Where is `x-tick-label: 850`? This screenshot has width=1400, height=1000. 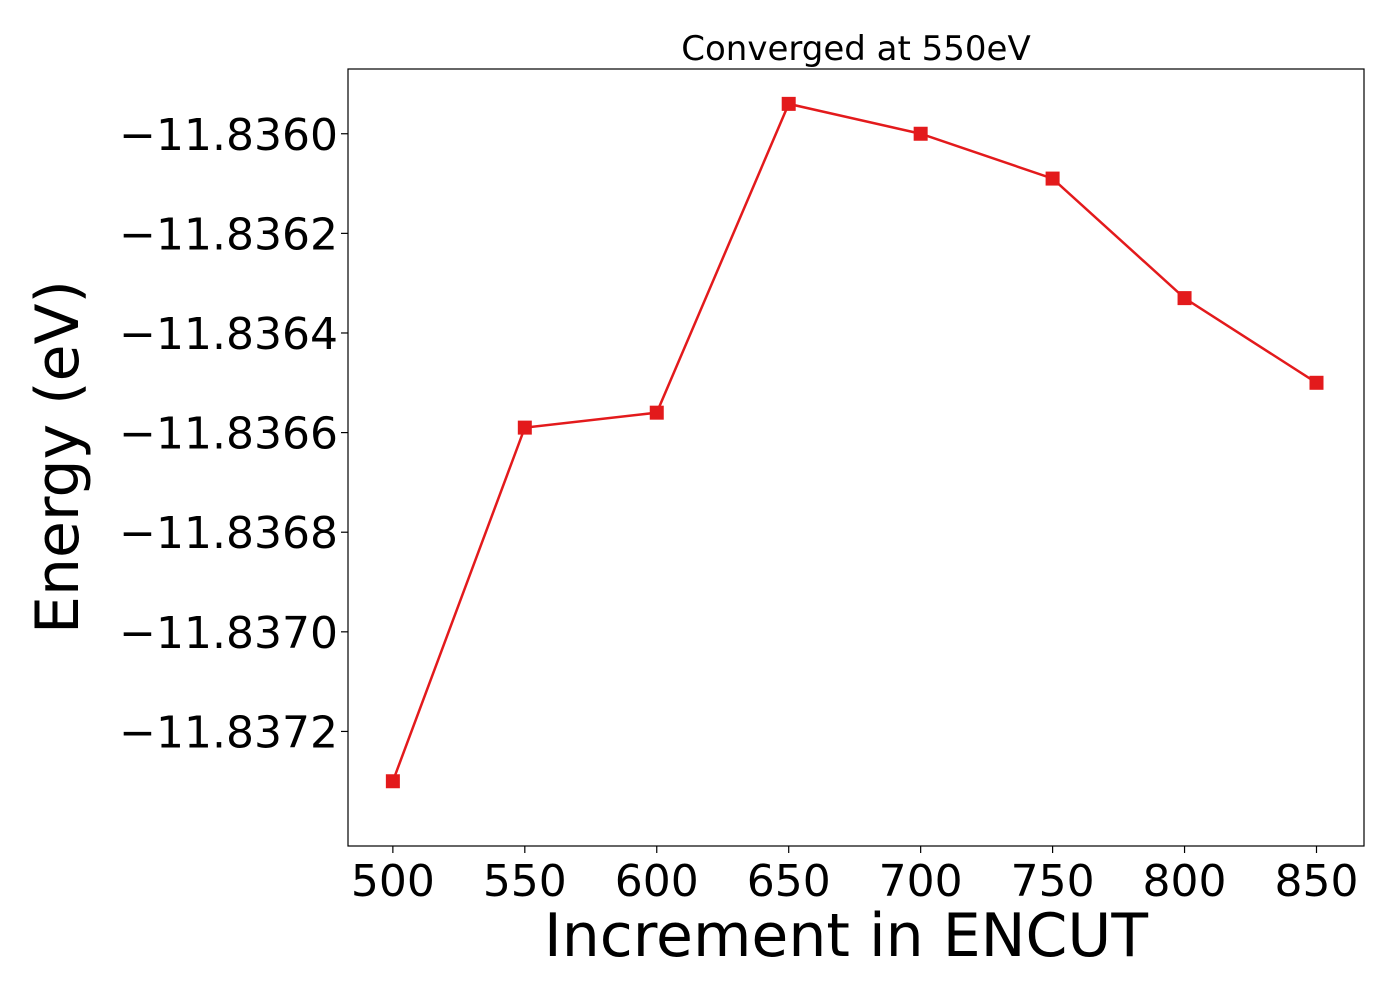
x-tick-label: 850 is located at coordinates (1317, 881).